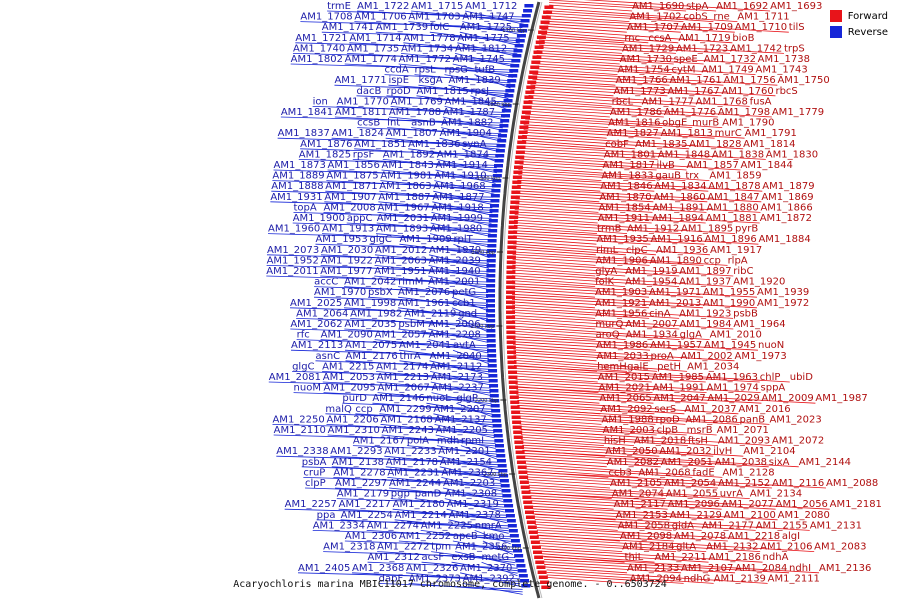  Describe the element at coordinates (639, 91) in the screenshot. I see `gene-label: AM1_1773` at that location.